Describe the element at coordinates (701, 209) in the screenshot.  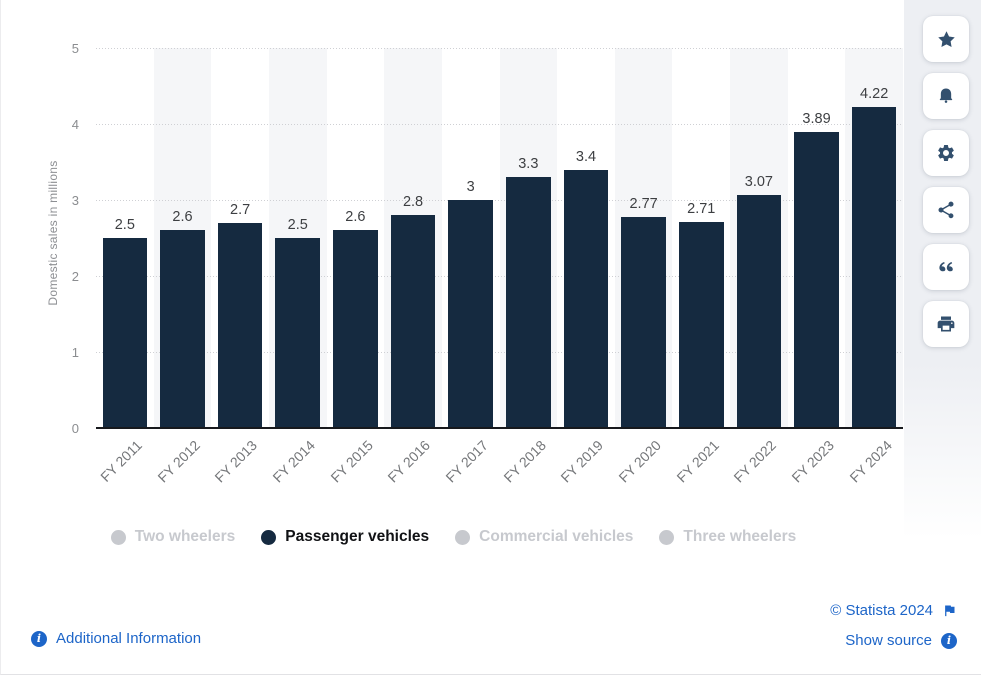
I see `bar-value-label: 2.71` at that location.